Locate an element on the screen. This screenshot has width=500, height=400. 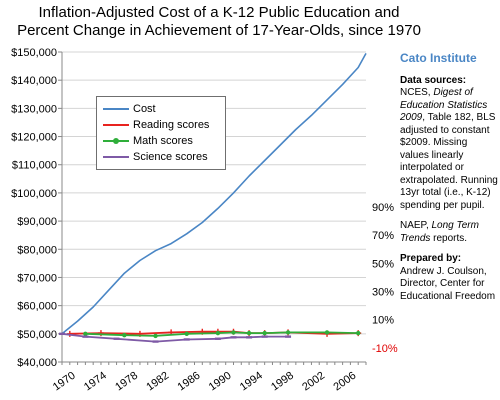
y2-tick-label-1: 10% is located at coordinates (383, 321).